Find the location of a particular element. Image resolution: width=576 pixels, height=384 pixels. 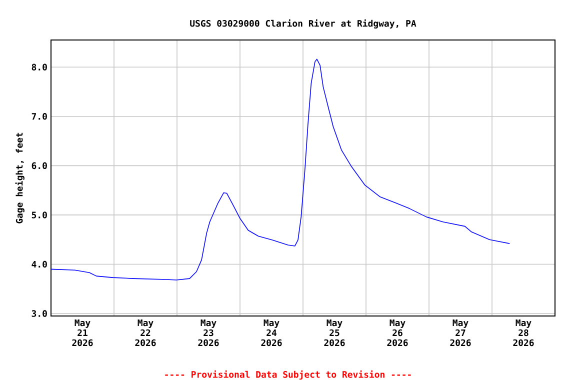

y-tick-label: 6.0 is located at coordinates (39, 166).